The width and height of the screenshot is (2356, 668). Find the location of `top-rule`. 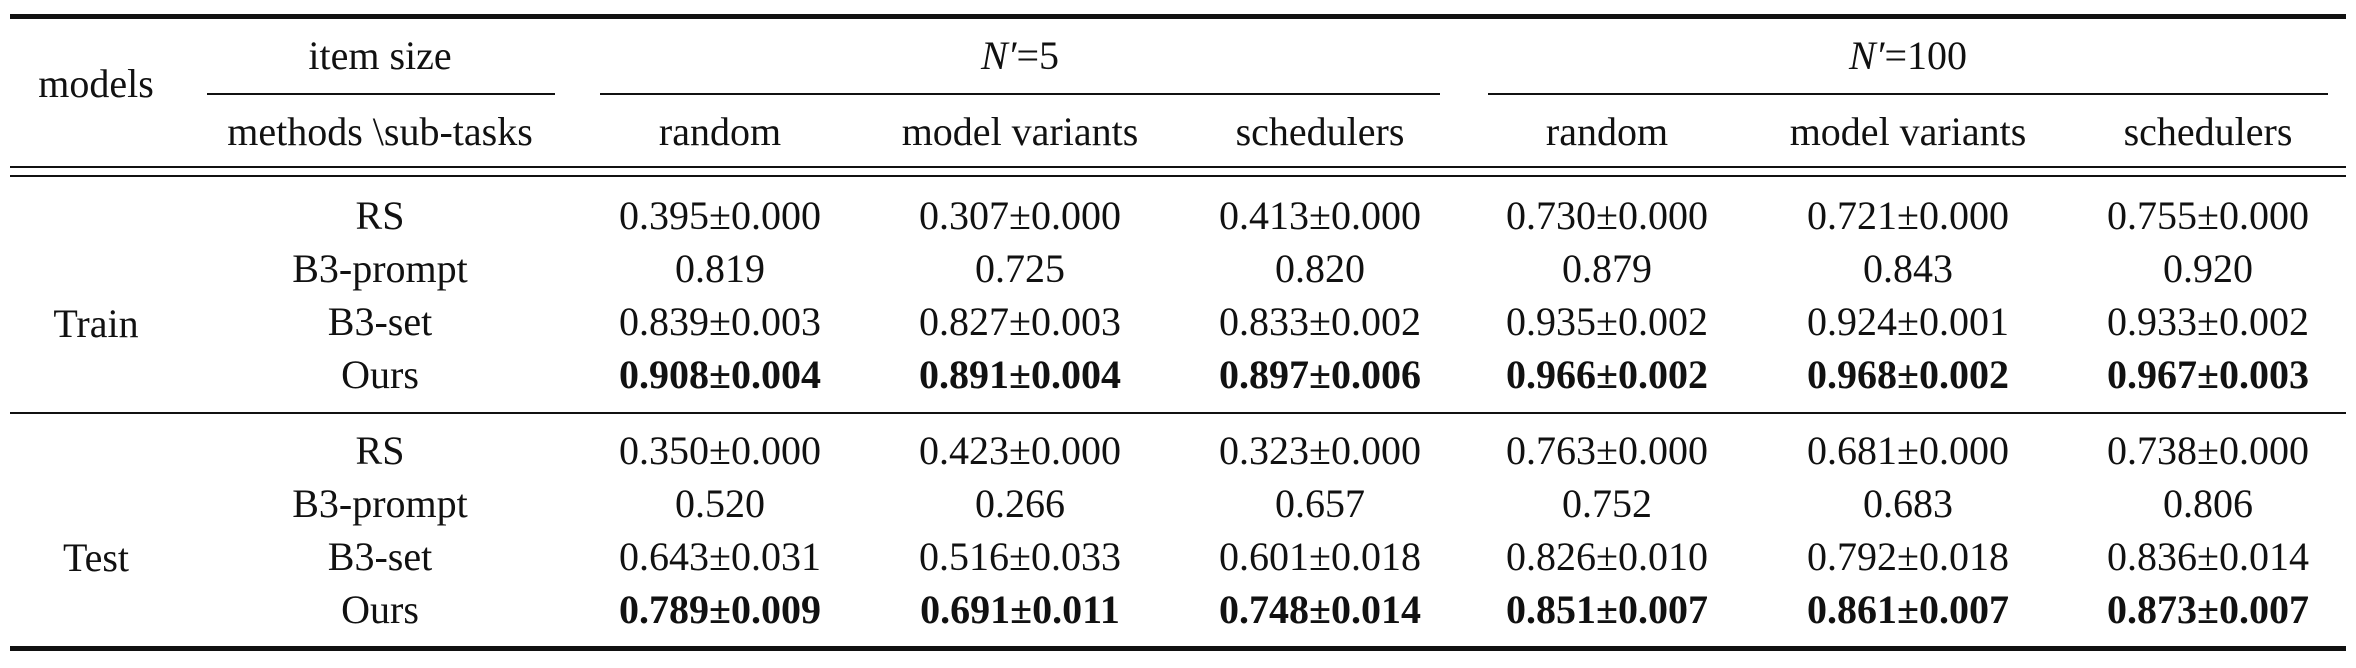

top-rule is located at coordinates (1178, 16).